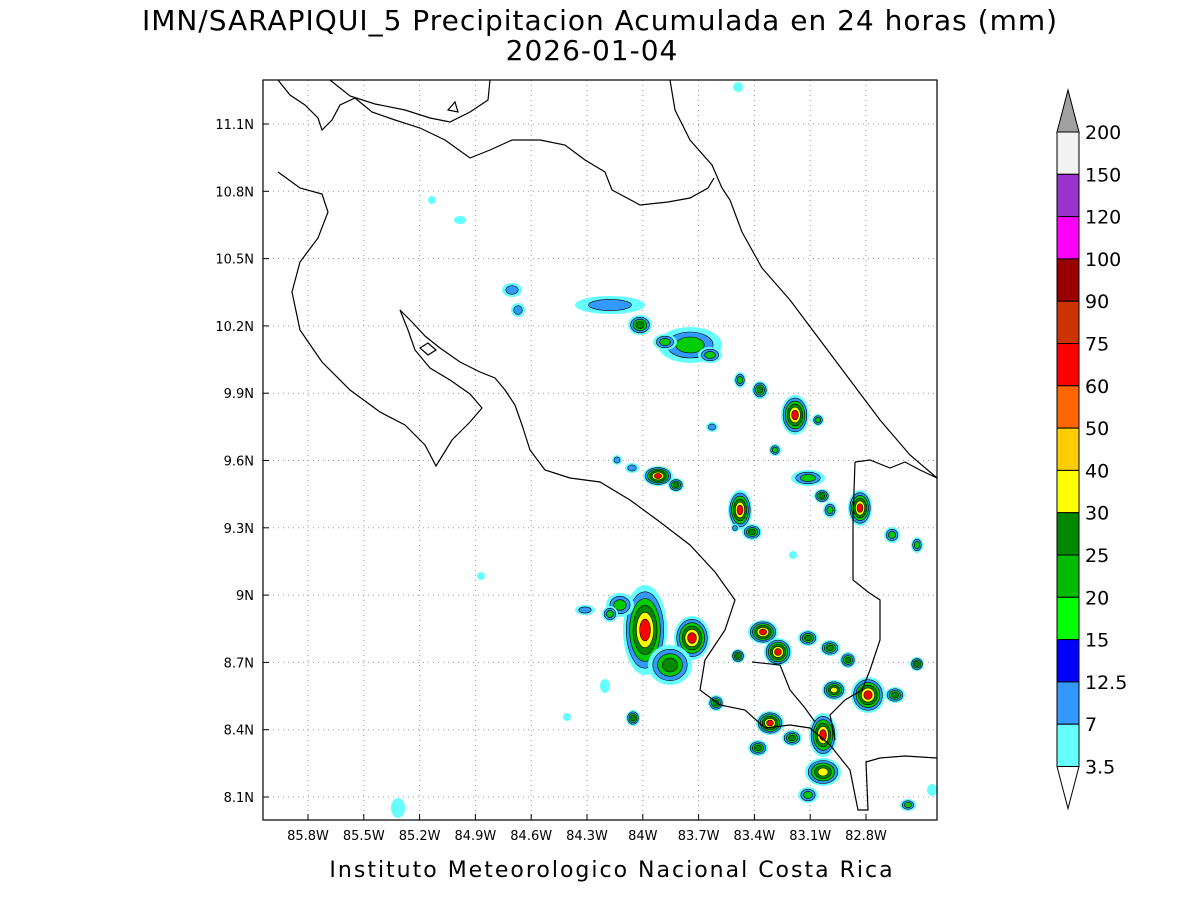 The image size is (1200, 900). I want to click on border, so click(883, 600).